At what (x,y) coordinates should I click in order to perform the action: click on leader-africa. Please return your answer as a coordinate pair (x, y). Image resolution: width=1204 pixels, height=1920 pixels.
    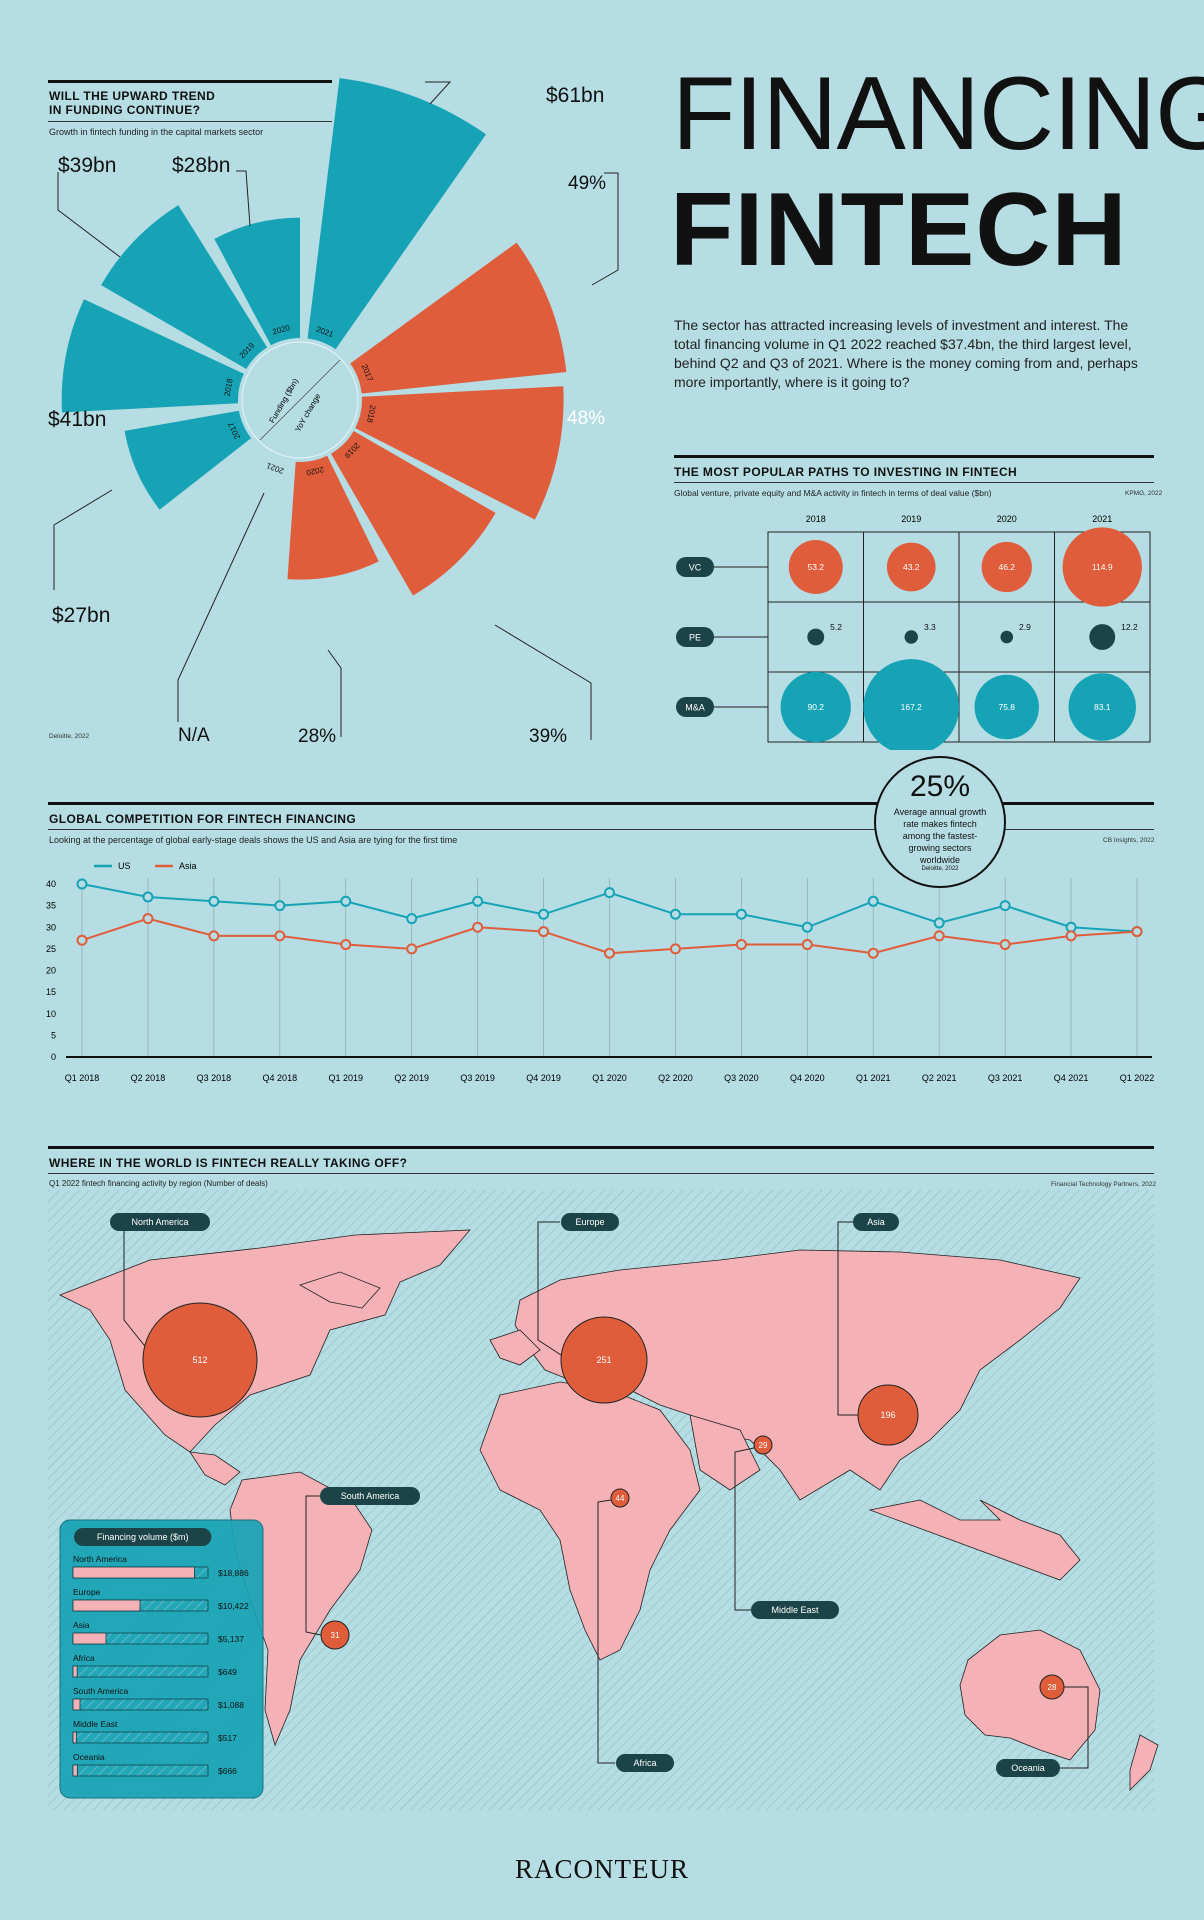
    Looking at the image, I should click on (606, 1631).